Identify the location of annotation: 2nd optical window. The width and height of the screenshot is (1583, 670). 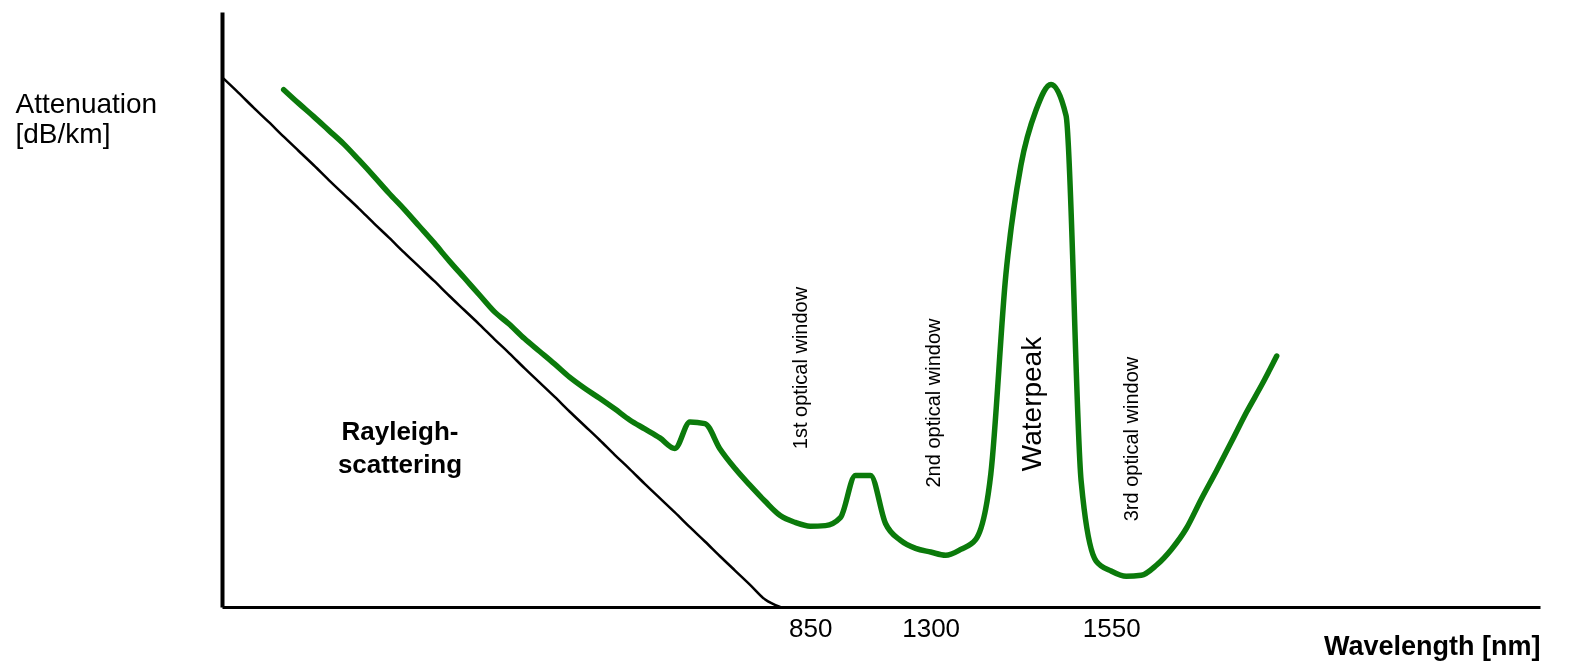
(933, 402).